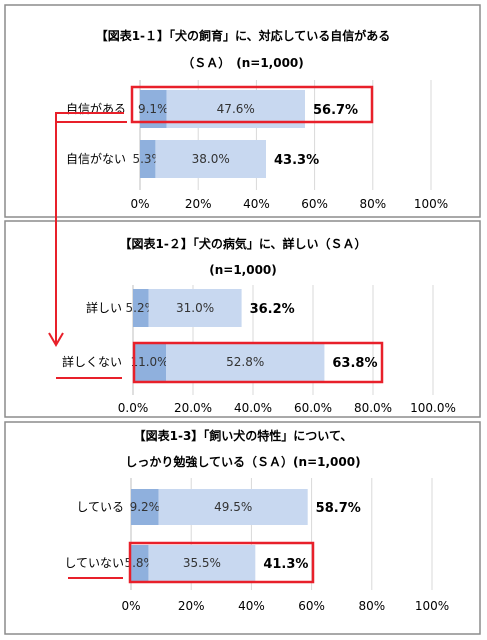  I want to click on segment-label: 35.5%, so click(202, 563).